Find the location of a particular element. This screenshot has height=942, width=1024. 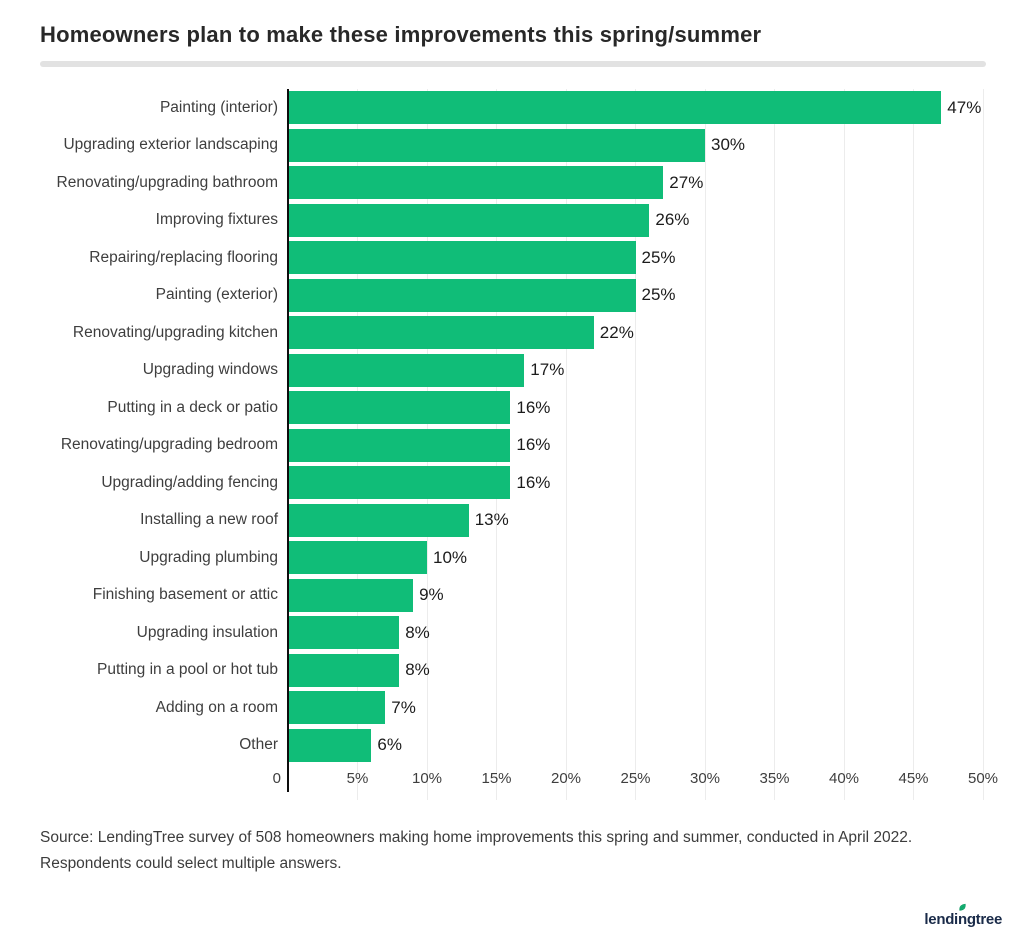

chart-row: Putting in a pool or hot tub 8% is located at coordinates (512, 671).